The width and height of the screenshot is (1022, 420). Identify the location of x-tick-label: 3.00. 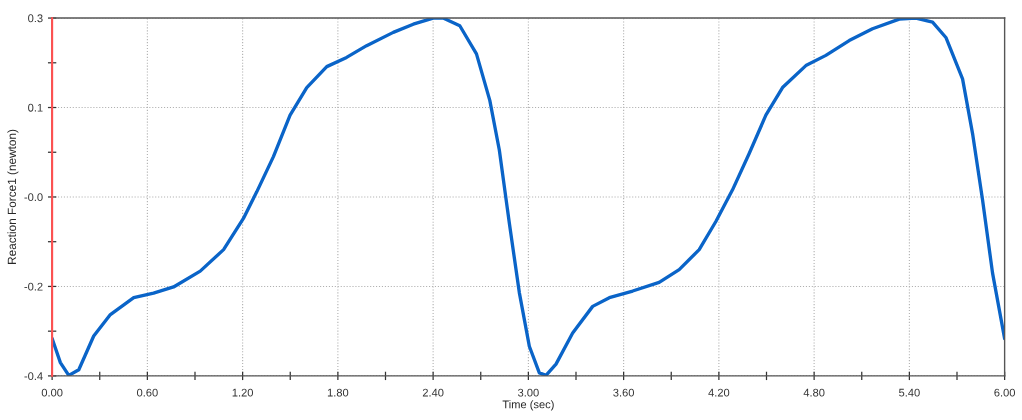
(528, 392).